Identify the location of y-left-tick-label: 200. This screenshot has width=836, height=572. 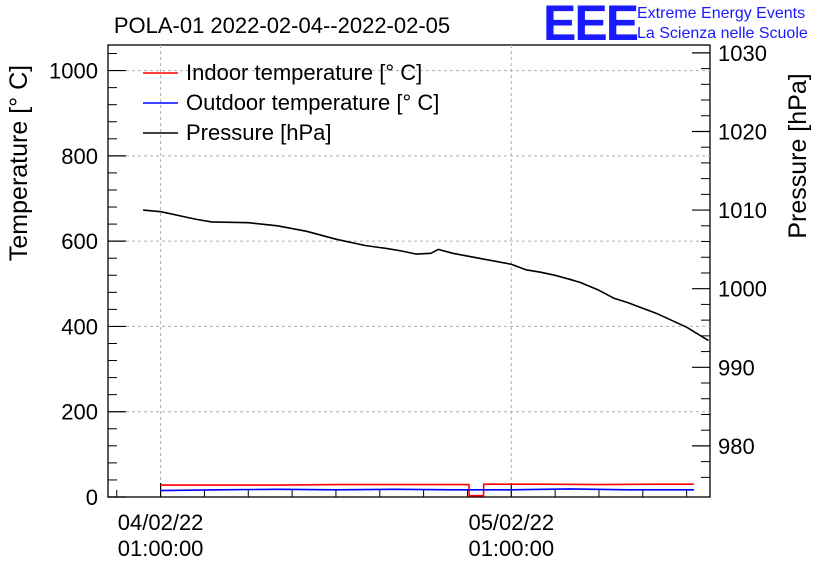
(79, 412).